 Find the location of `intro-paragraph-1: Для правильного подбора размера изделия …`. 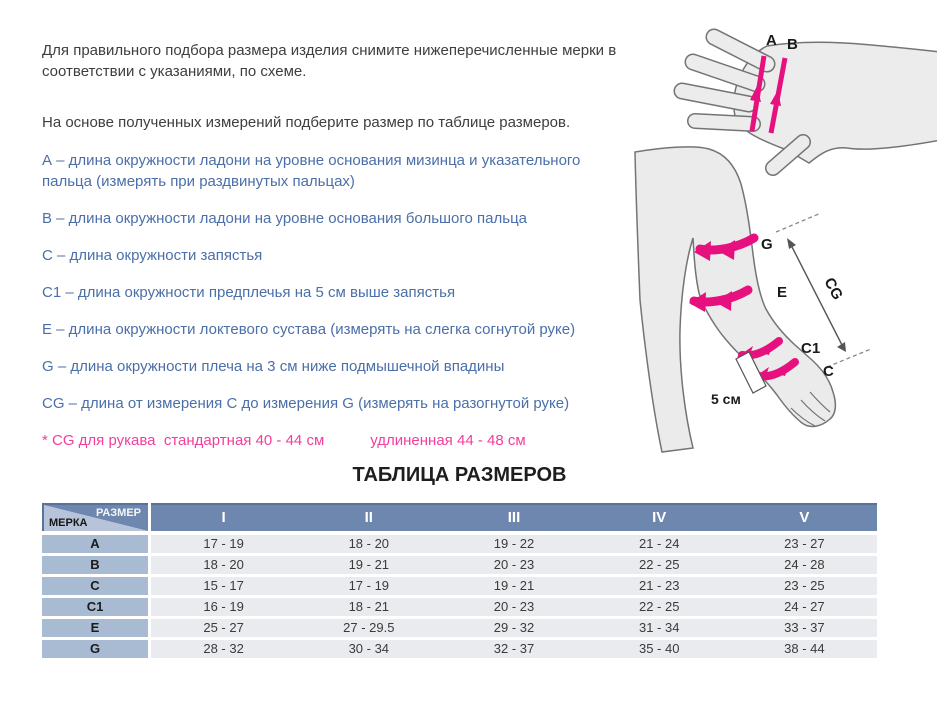

intro-paragraph-1: Для правильного подбора размера изделия … is located at coordinates (329, 61).